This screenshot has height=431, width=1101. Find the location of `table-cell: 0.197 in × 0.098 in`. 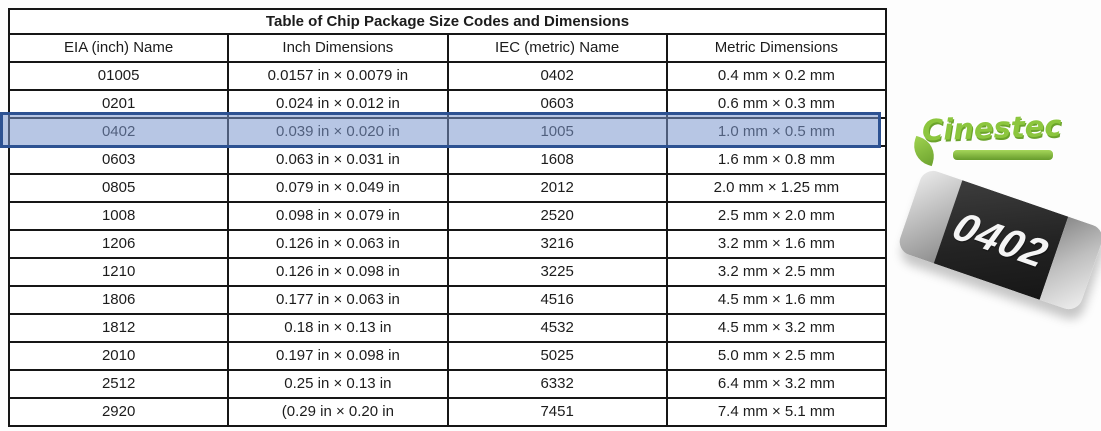

table-cell: 0.197 in × 0.098 in is located at coordinates (338, 356).